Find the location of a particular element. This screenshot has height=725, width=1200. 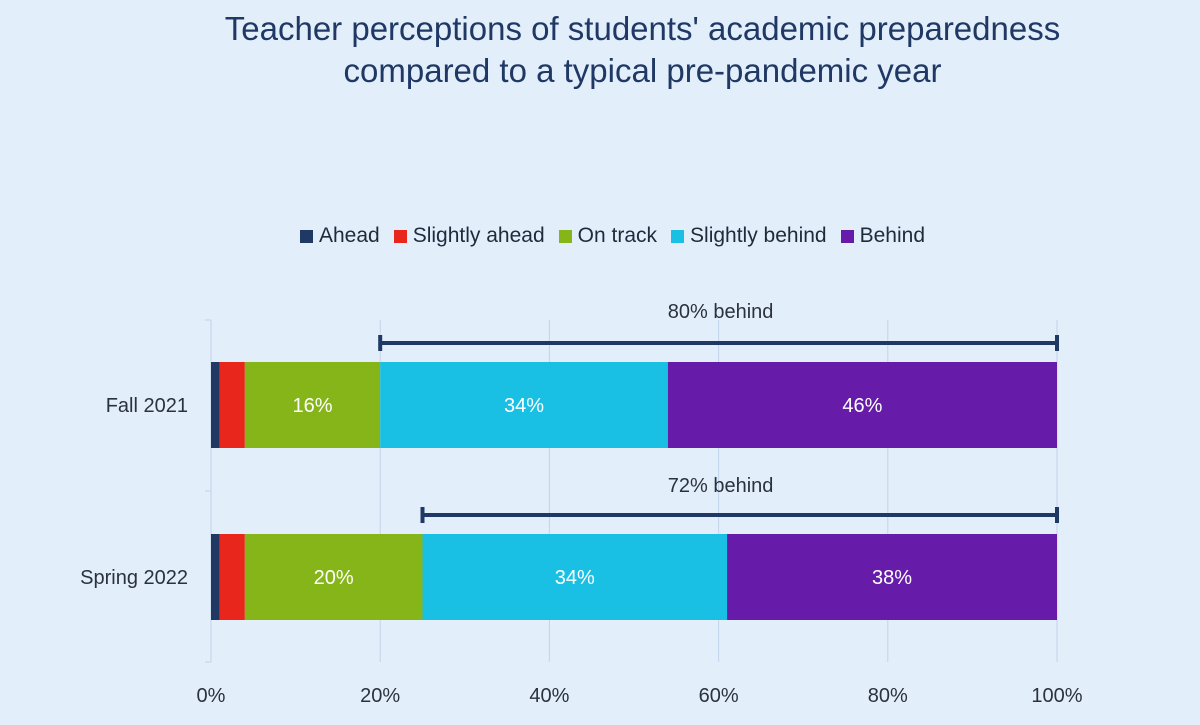

legend-item-ahead: Ahead is located at coordinates (339, 236).